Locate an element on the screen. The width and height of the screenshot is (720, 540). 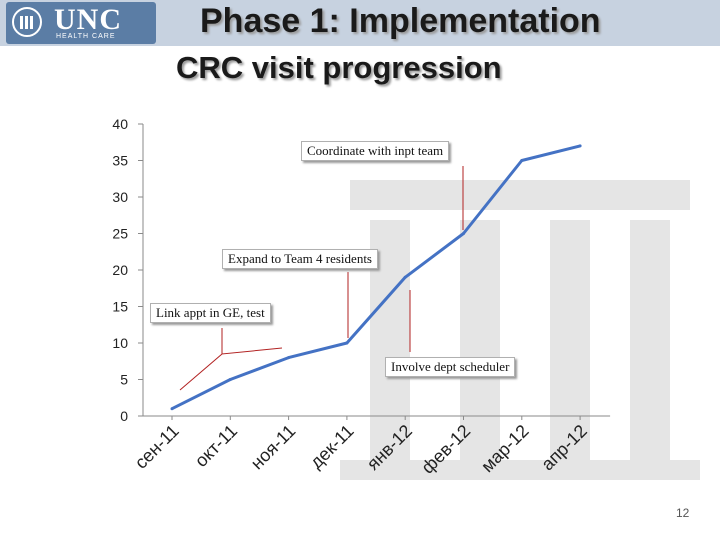
x-tick-label: апр-12 is located at coordinates (564, 448).